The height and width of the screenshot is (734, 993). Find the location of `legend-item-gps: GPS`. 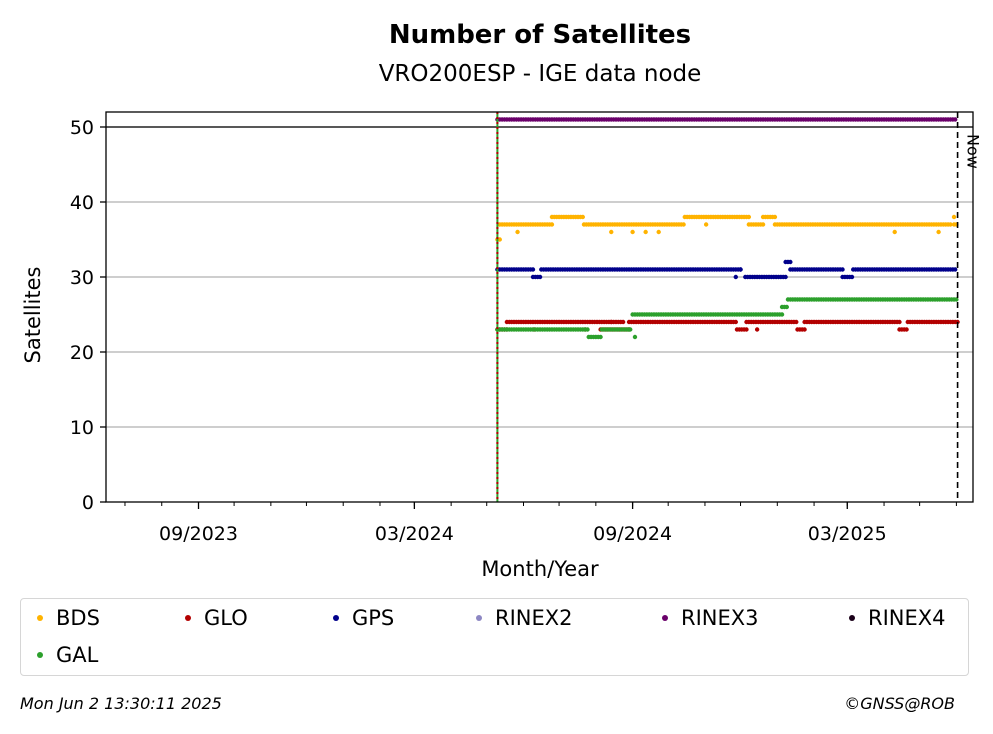

legend-item-gps: GPS is located at coordinates (363, 618).